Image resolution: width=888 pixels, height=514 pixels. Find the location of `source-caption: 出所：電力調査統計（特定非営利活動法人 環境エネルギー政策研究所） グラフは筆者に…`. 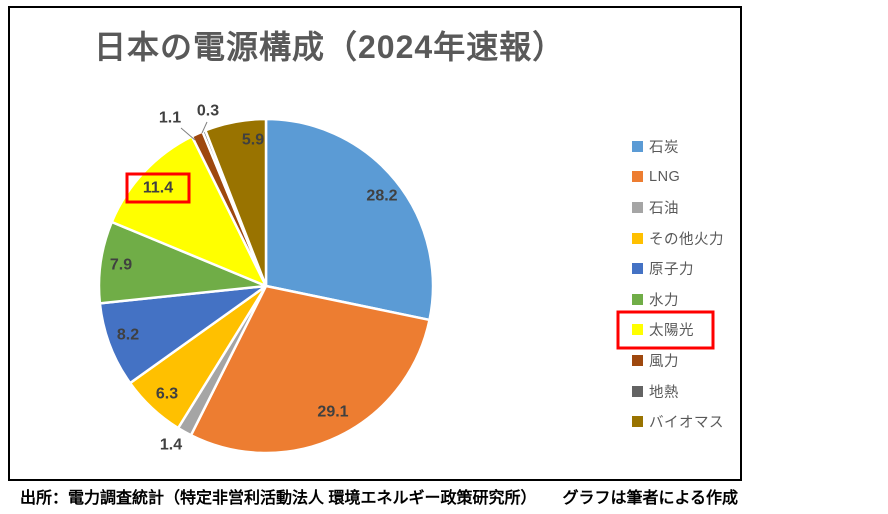

source-caption: 出所：電力調査統計（特定非営利活動法人 環境エネルギー政策研究所） グラフは筆者に… is located at coordinates (379, 496).